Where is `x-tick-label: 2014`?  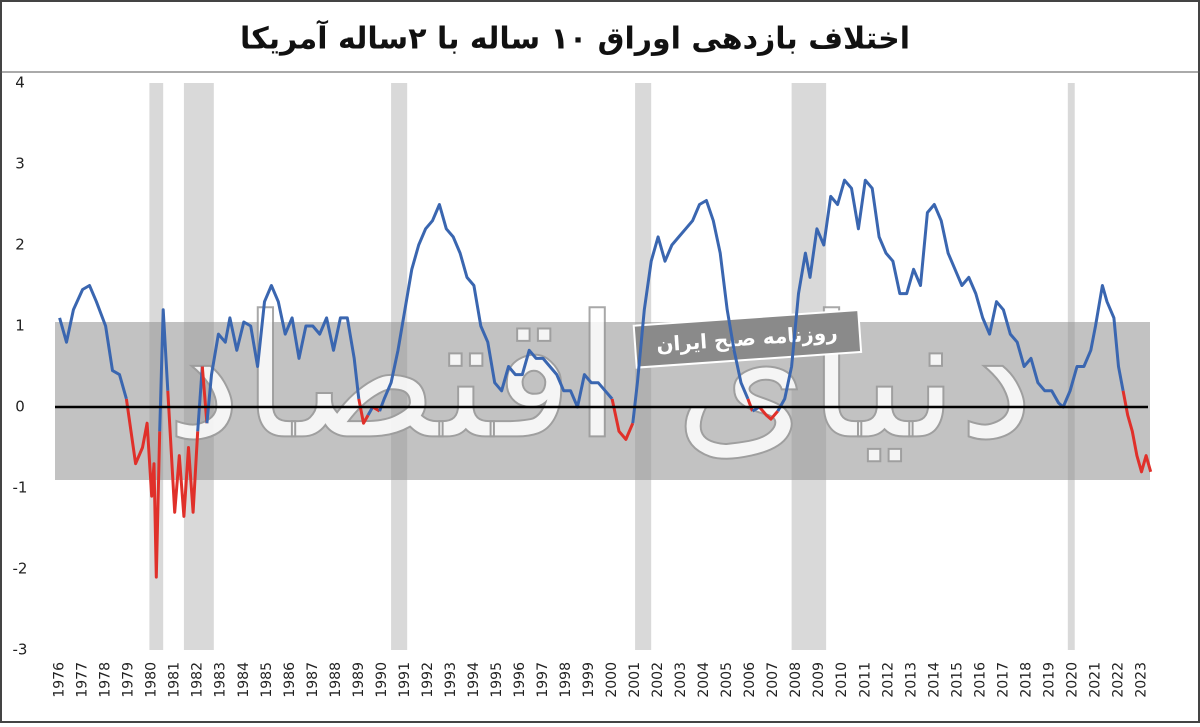 x-tick-label: 2014 is located at coordinates (934, 680).